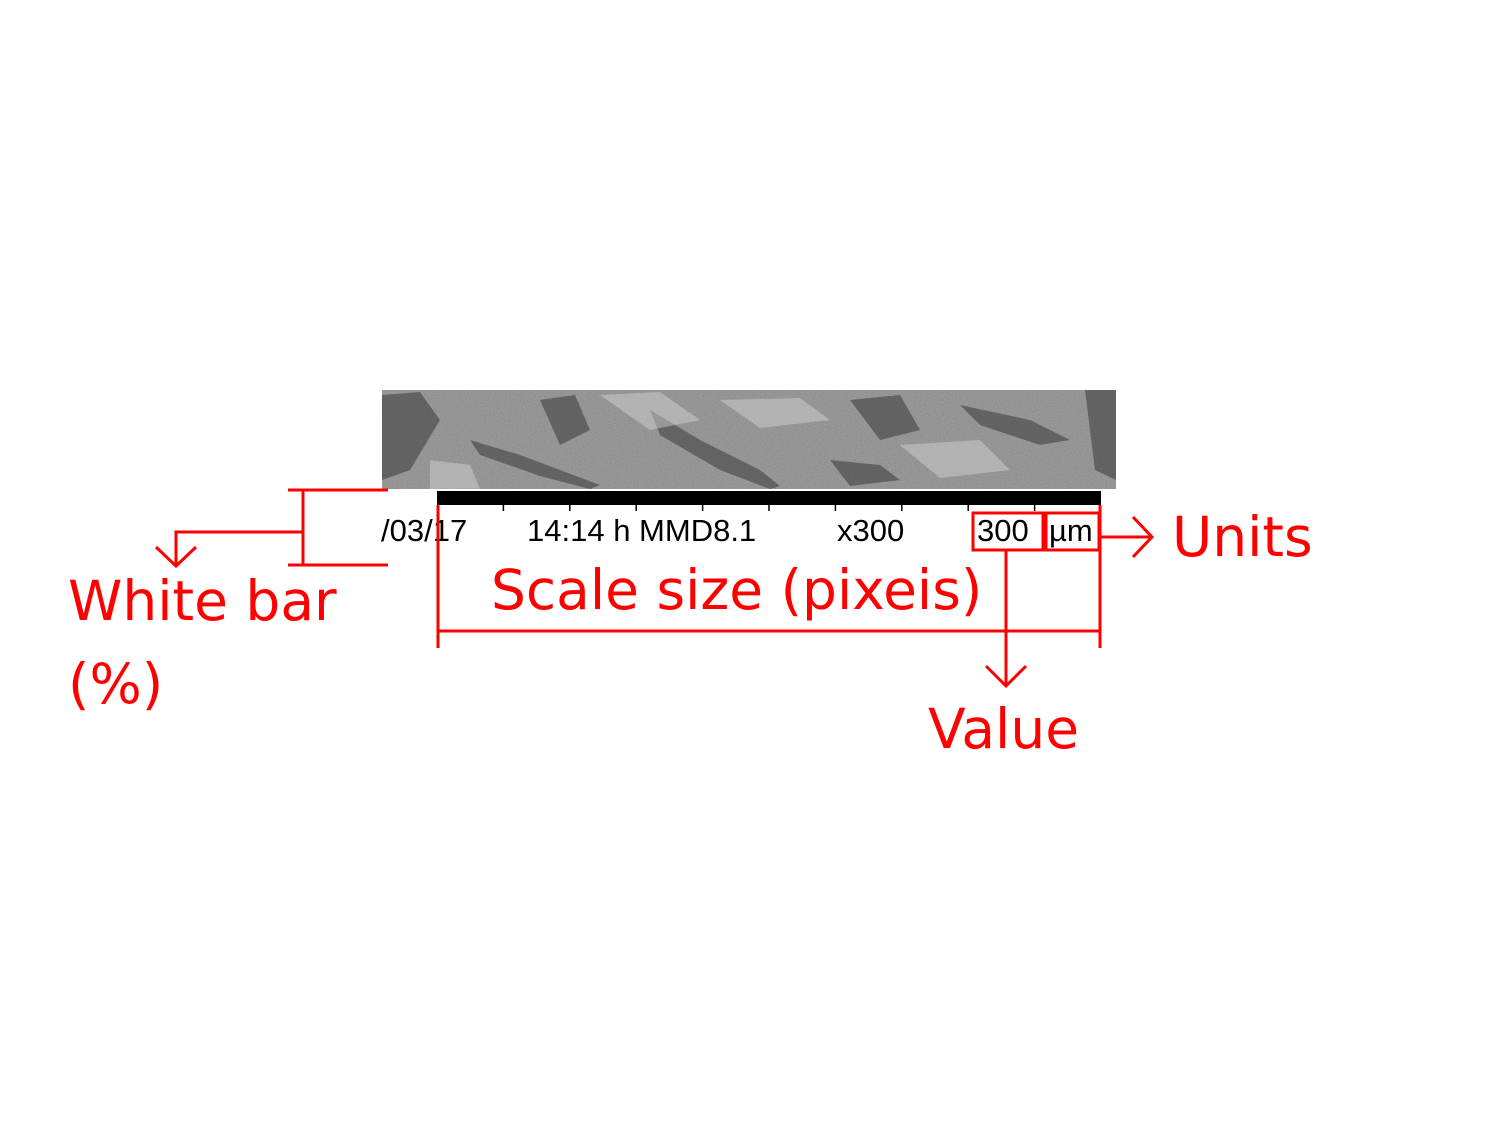 The width and height of the screenshot is (1500, 1125). What do you see at coordinates (1003, 729) in the screenshot?
I see `value-label: Value` at bounding box center [1003, 729].